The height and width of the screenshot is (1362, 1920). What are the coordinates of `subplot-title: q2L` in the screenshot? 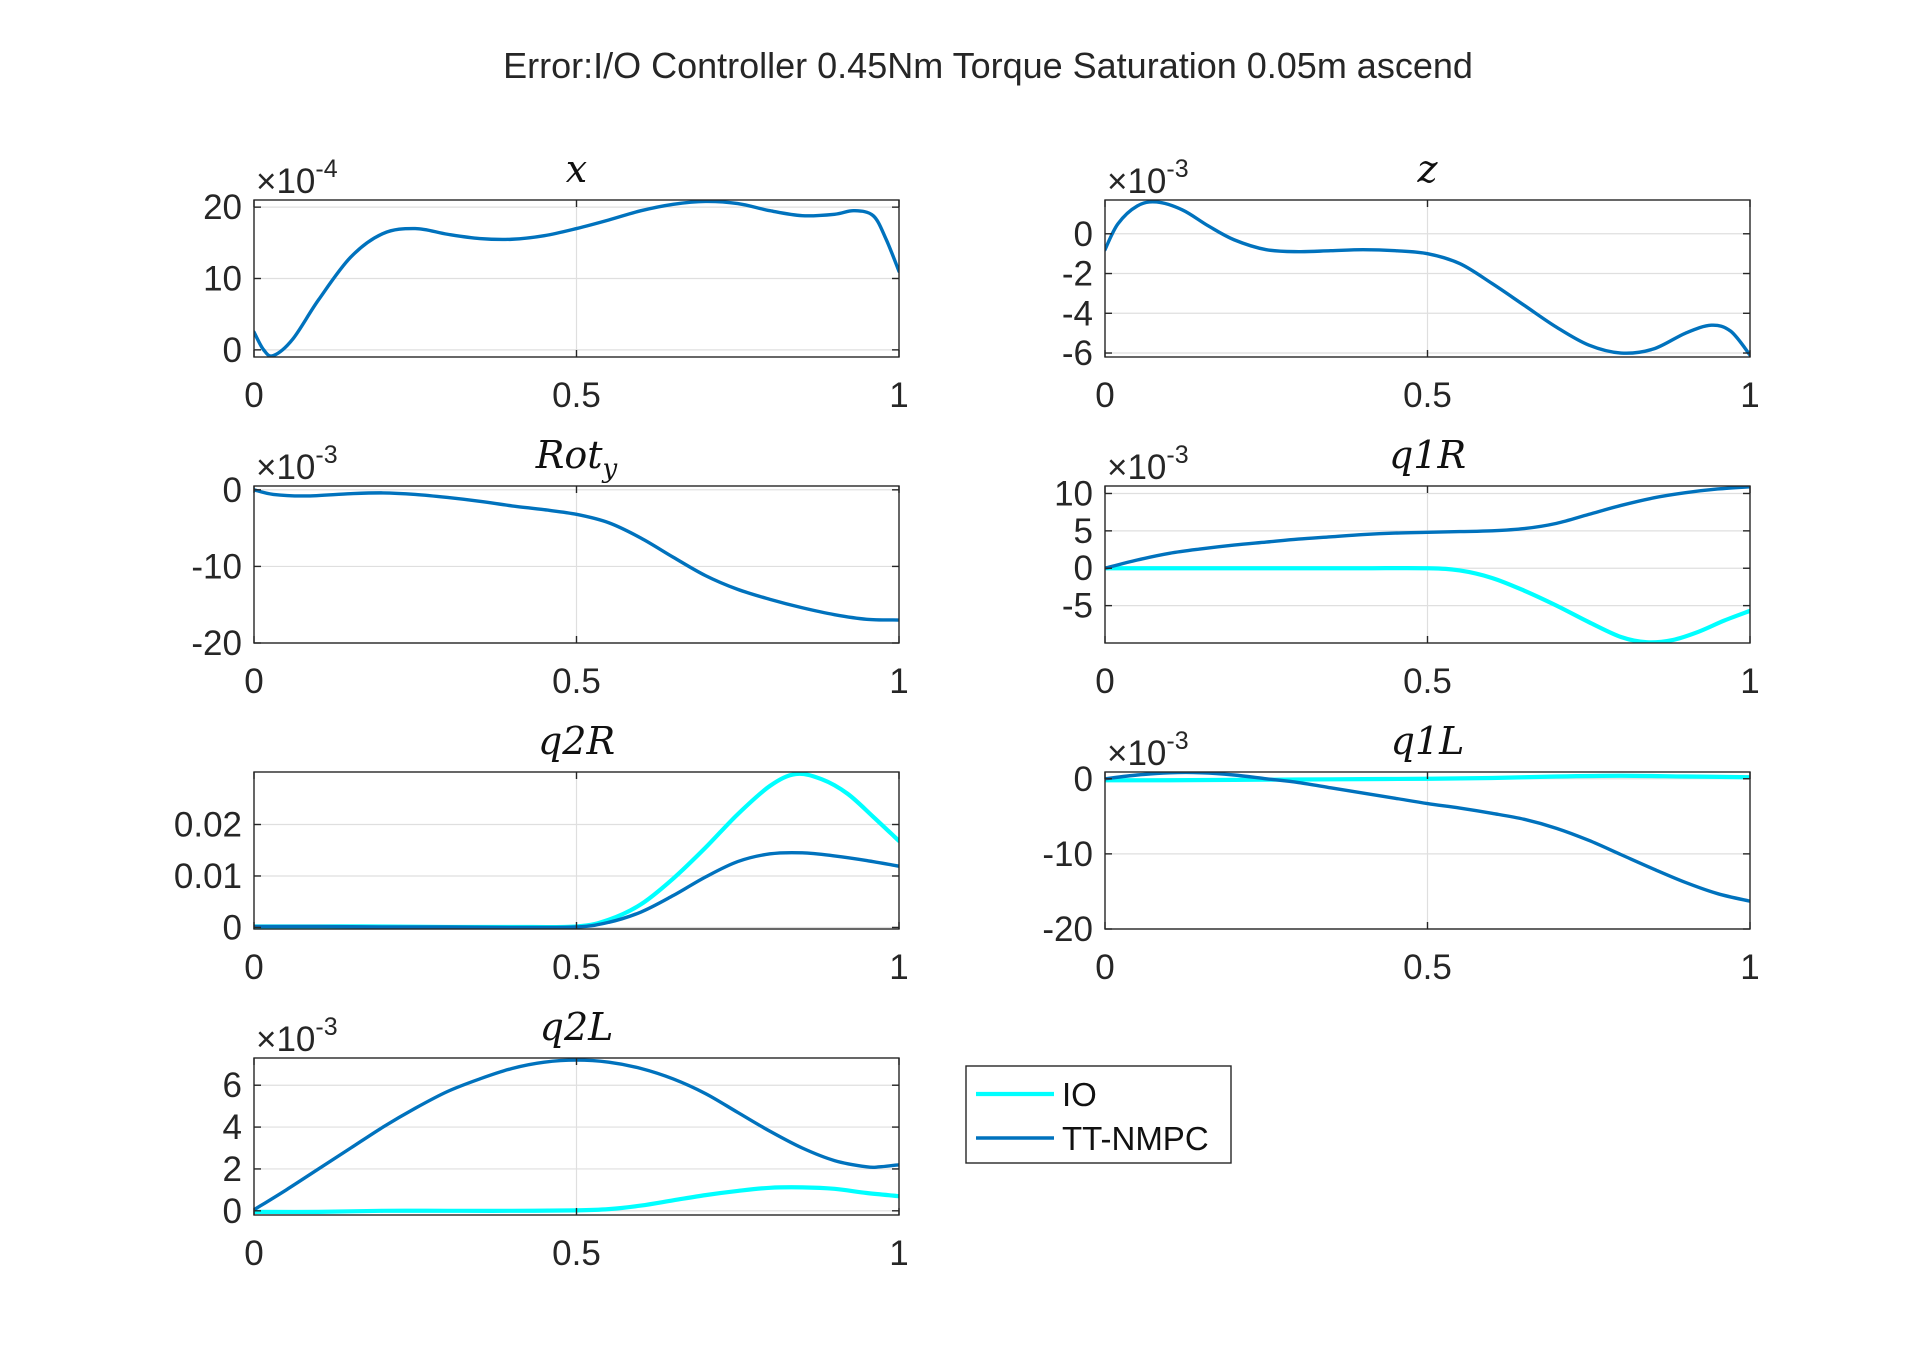 It's located at (577, 1027).